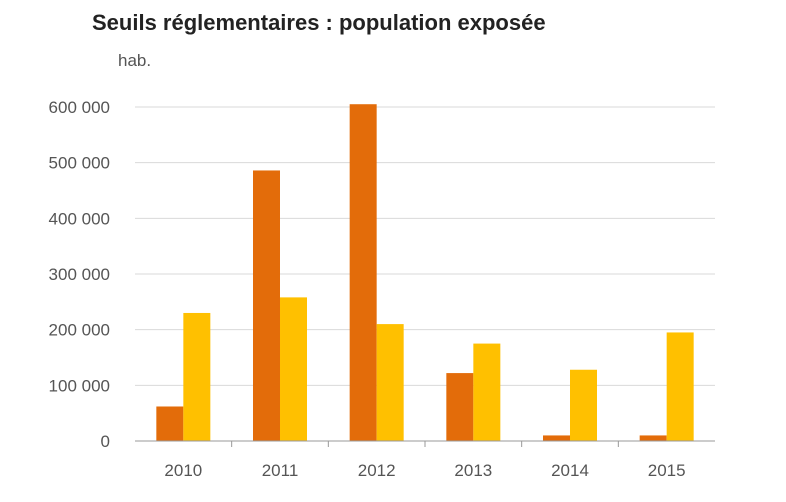  Describe the element at coordinates (390, 382) in the screenshot. I see `bar-series-2-2012` at that location.